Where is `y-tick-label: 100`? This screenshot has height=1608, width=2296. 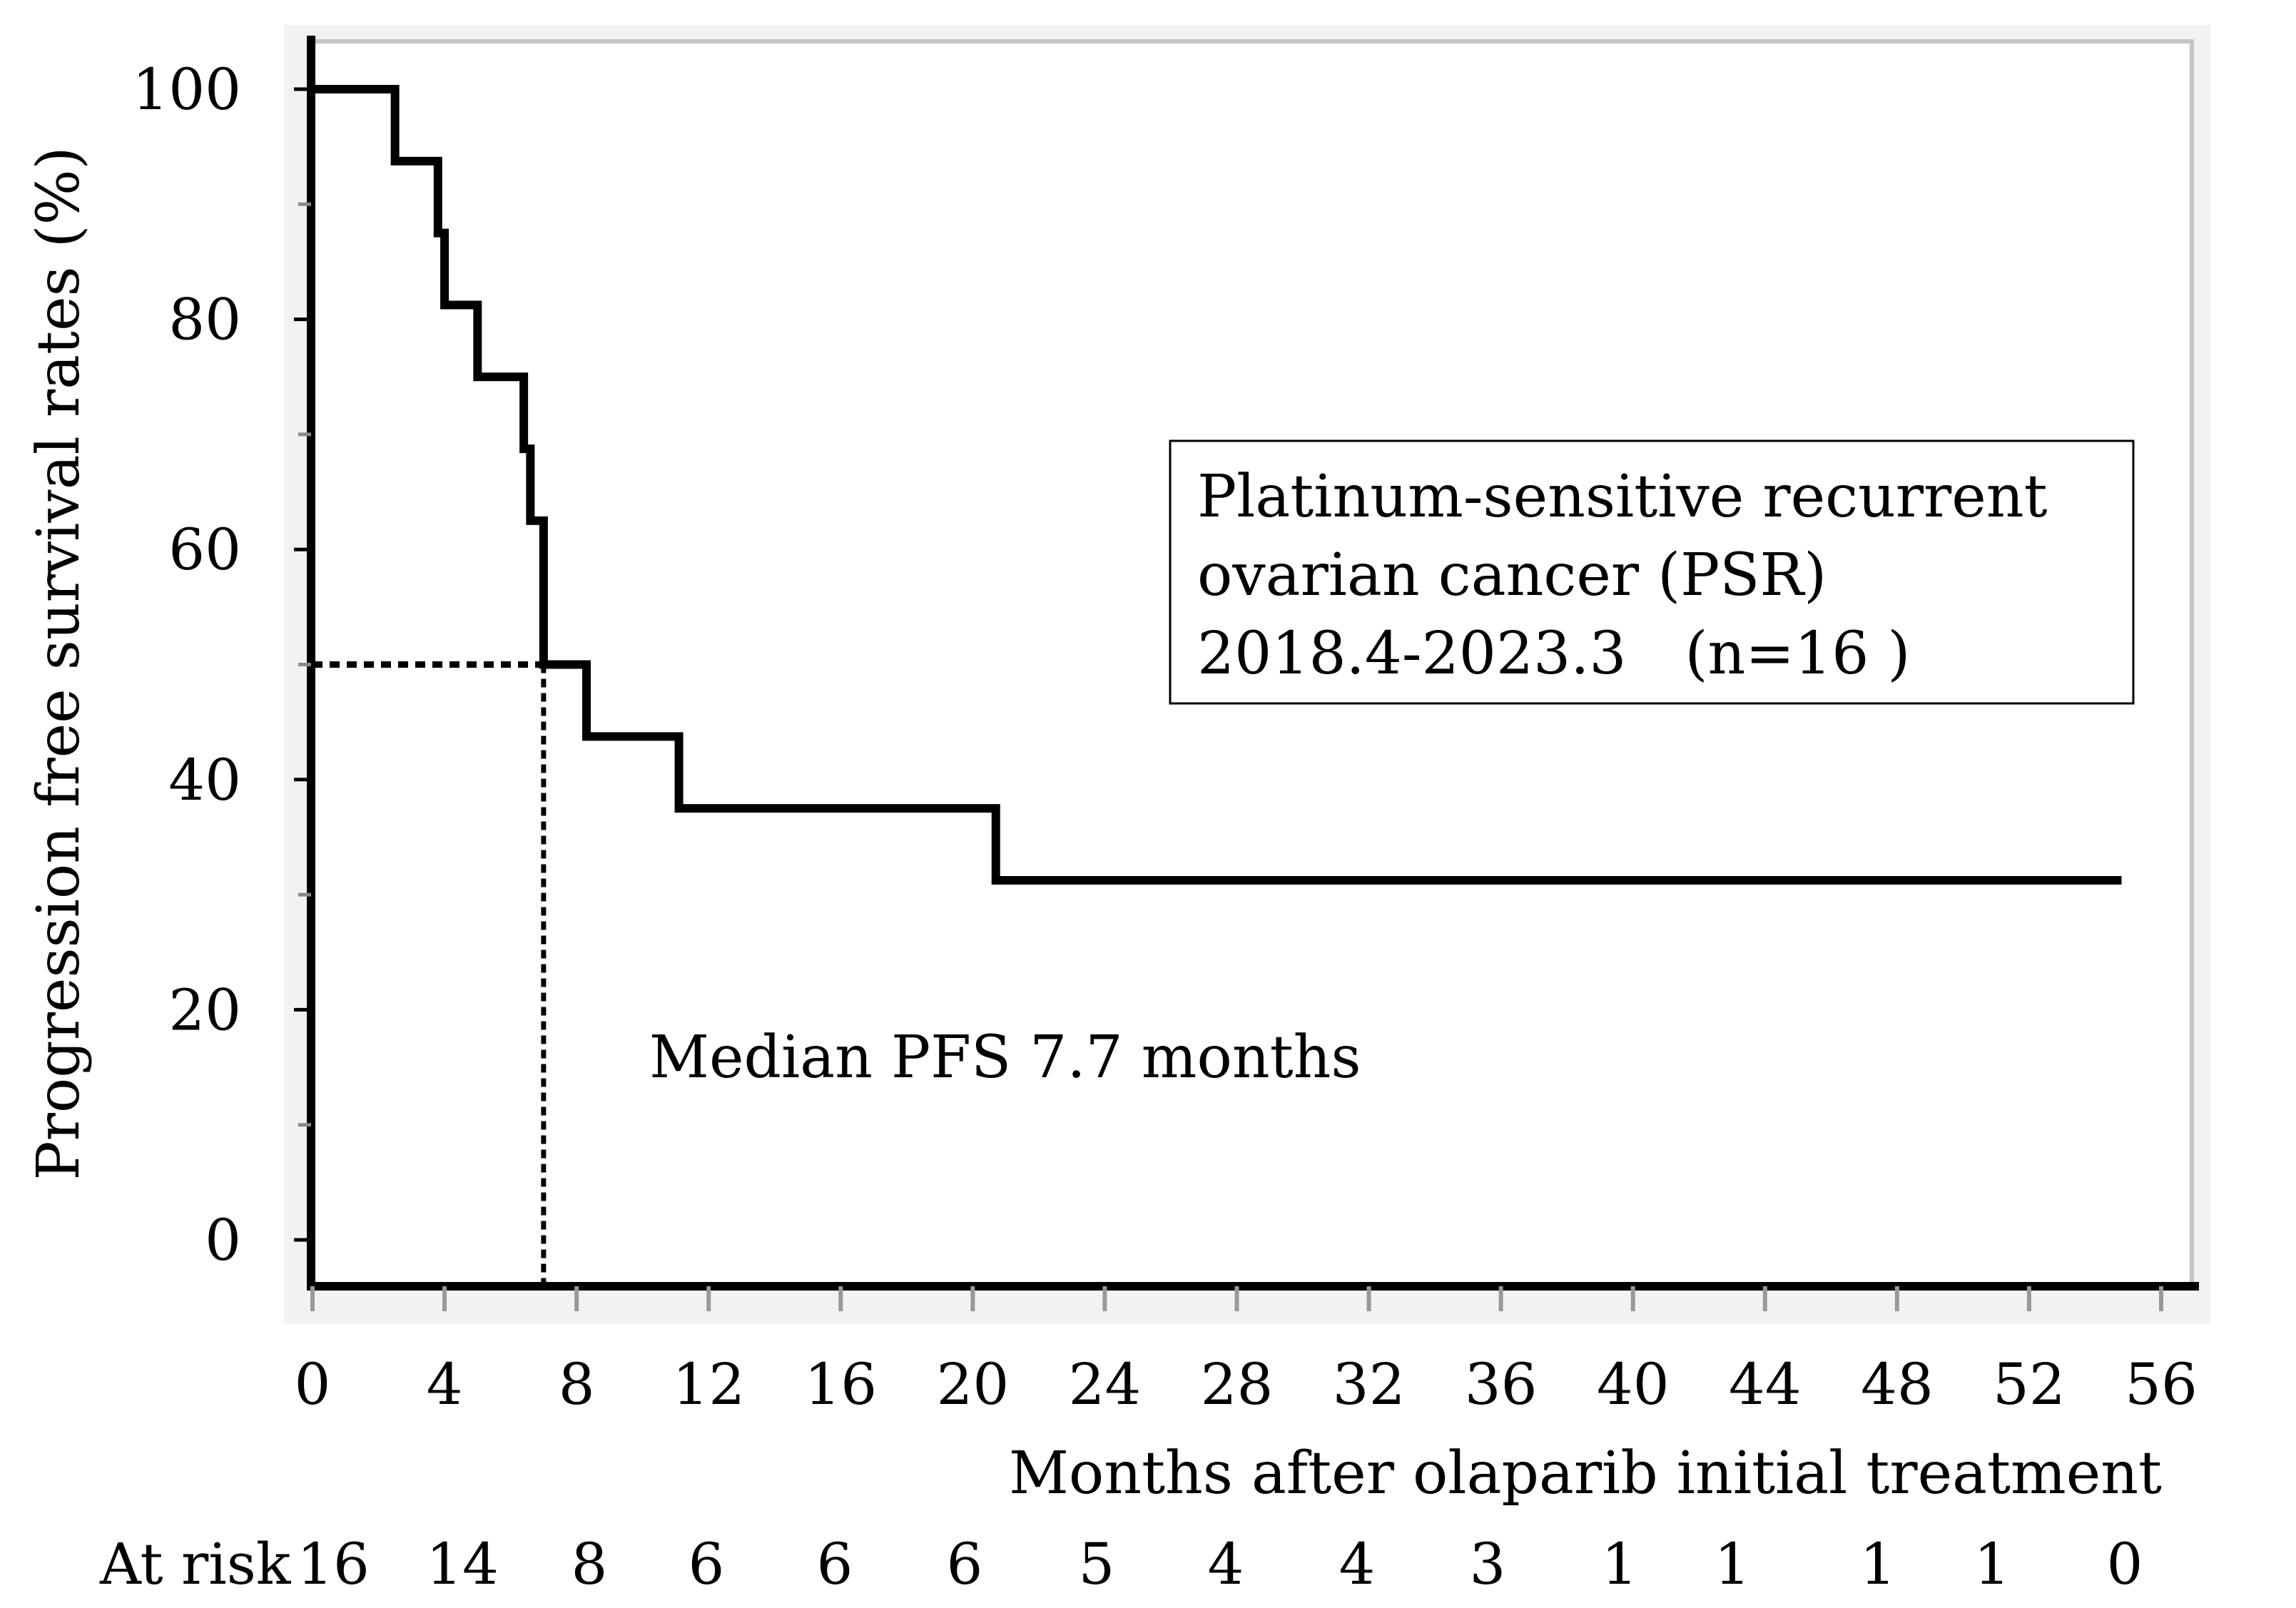
y-tick-label: 100 is located at coordinates (186, 89).